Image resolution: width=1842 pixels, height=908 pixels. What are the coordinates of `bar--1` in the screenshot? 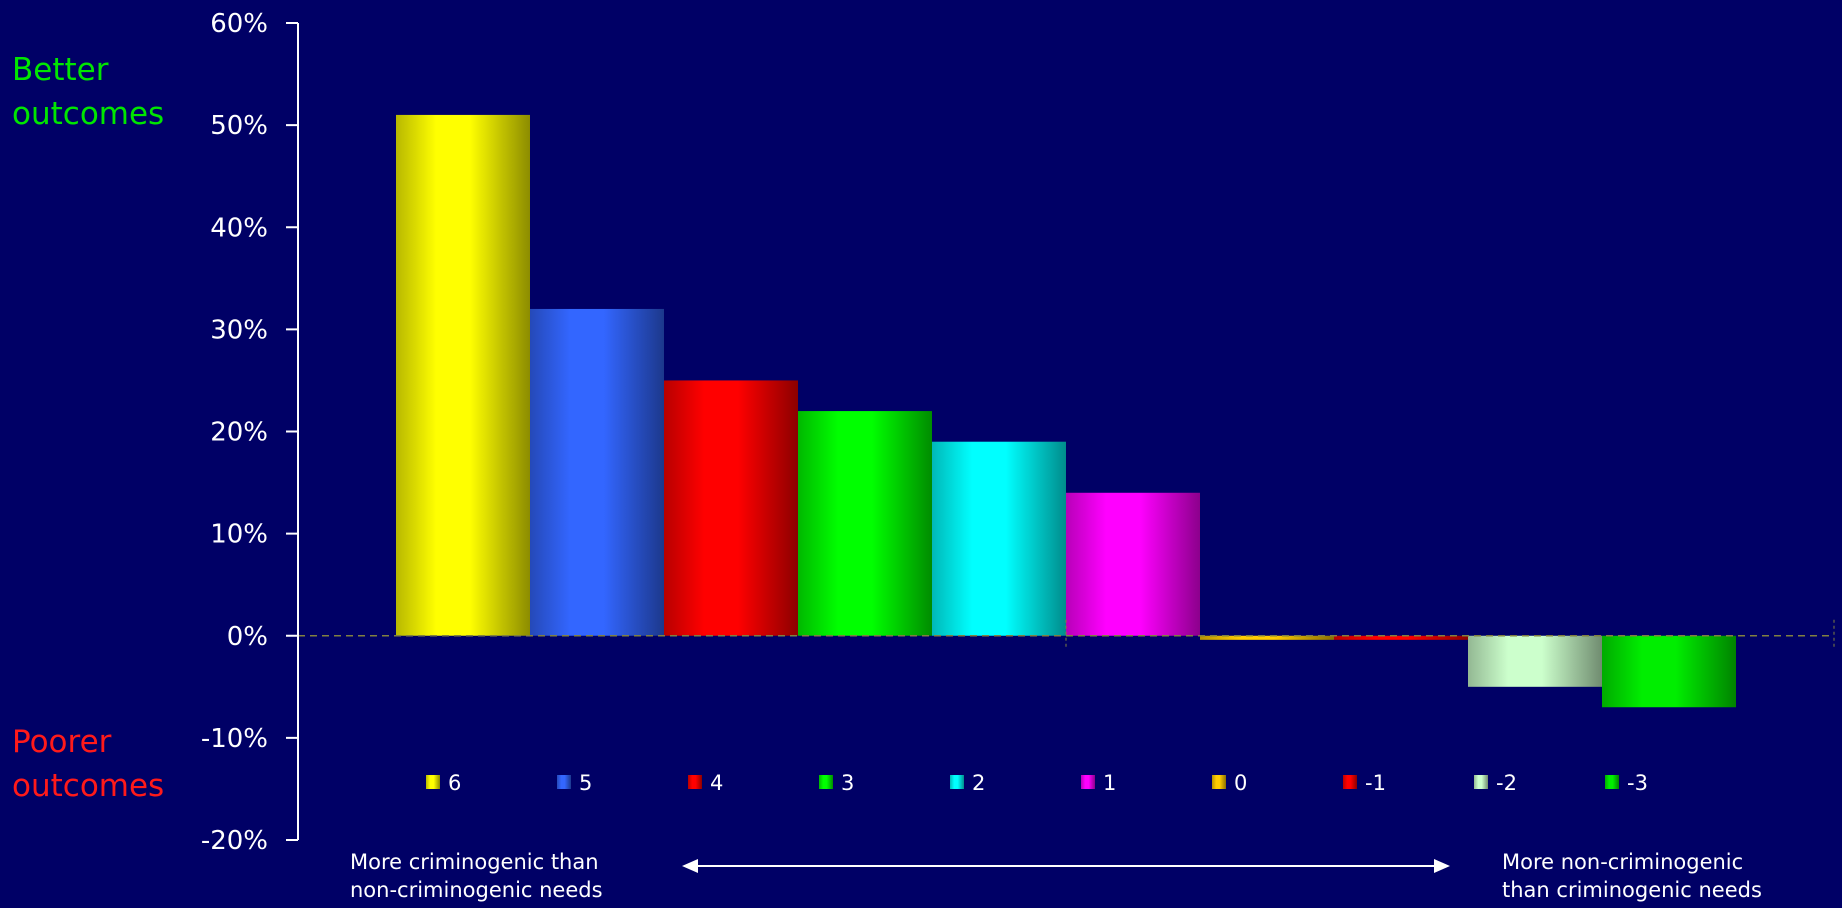 It's located at (1401, 637).